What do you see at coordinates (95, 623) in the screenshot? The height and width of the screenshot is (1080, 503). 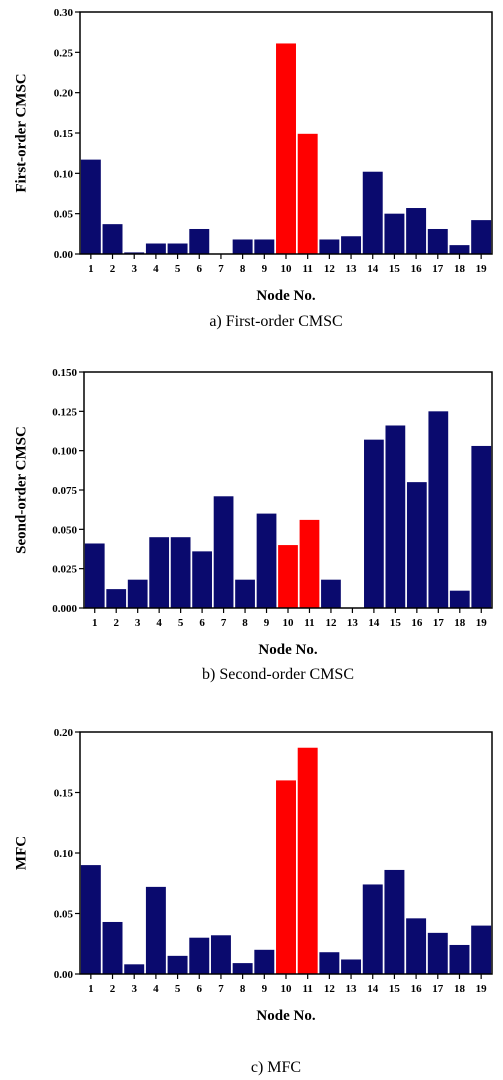 I see `x-tick-label-b: 1` at bounding box center [95, 623].